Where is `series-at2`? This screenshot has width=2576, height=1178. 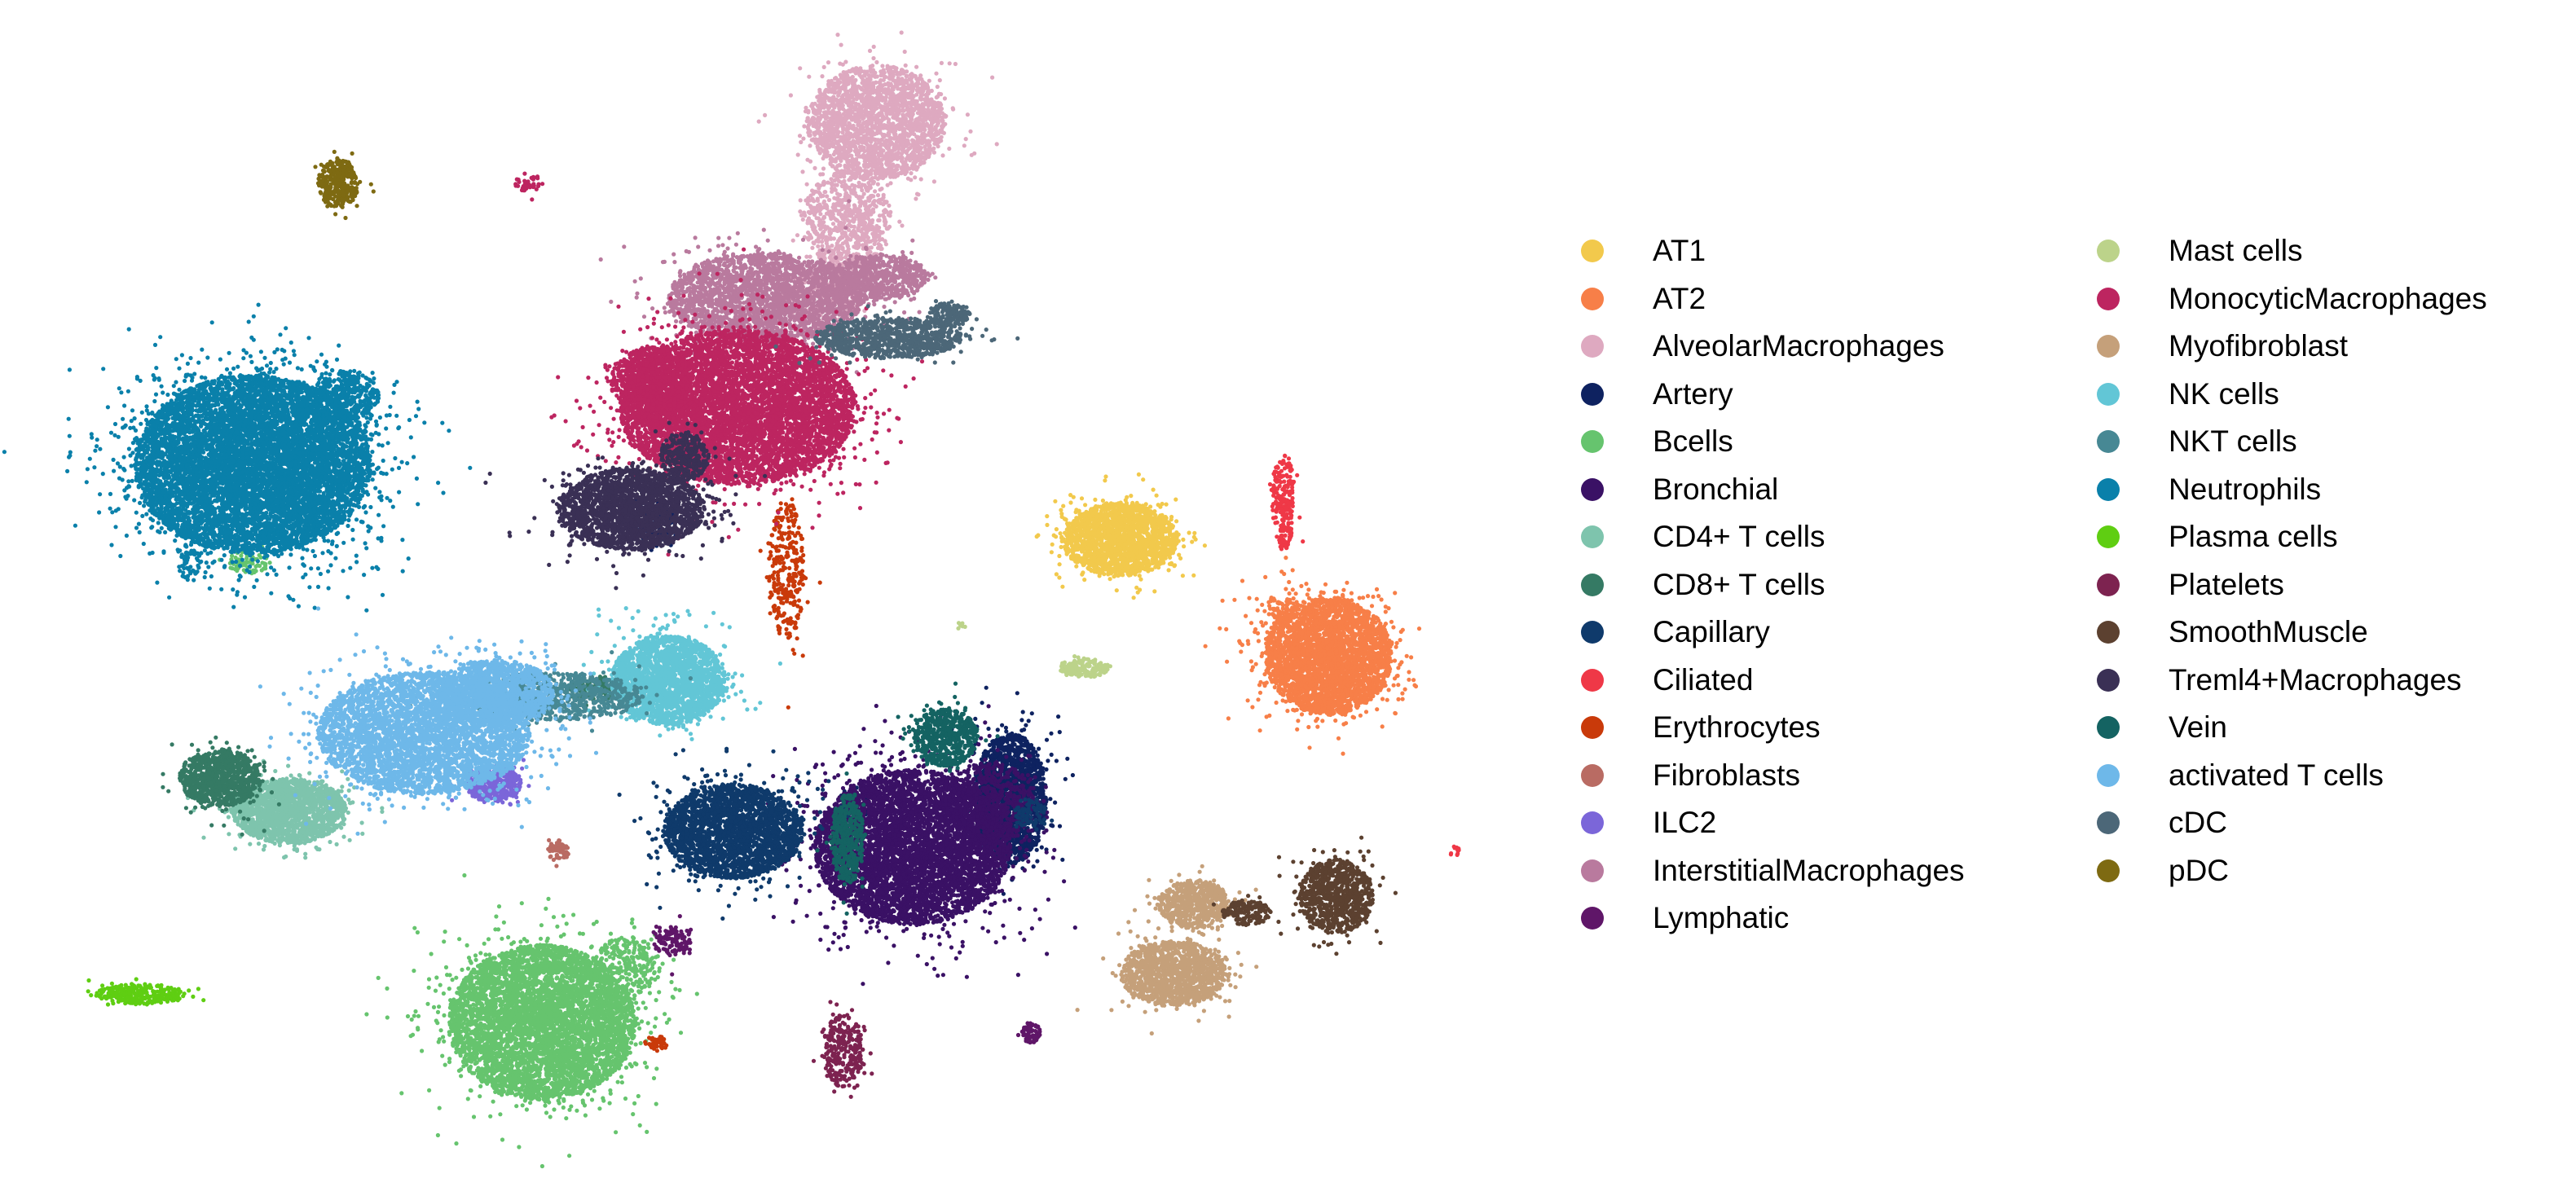
series-at2 is located at coordinates (1313, 656).